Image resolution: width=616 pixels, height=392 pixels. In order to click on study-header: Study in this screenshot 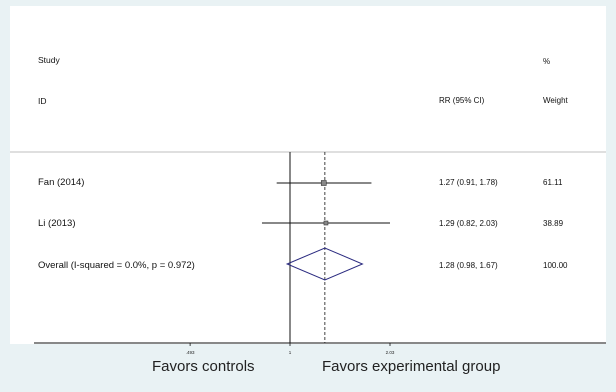, I will do `click(49, 60)`.